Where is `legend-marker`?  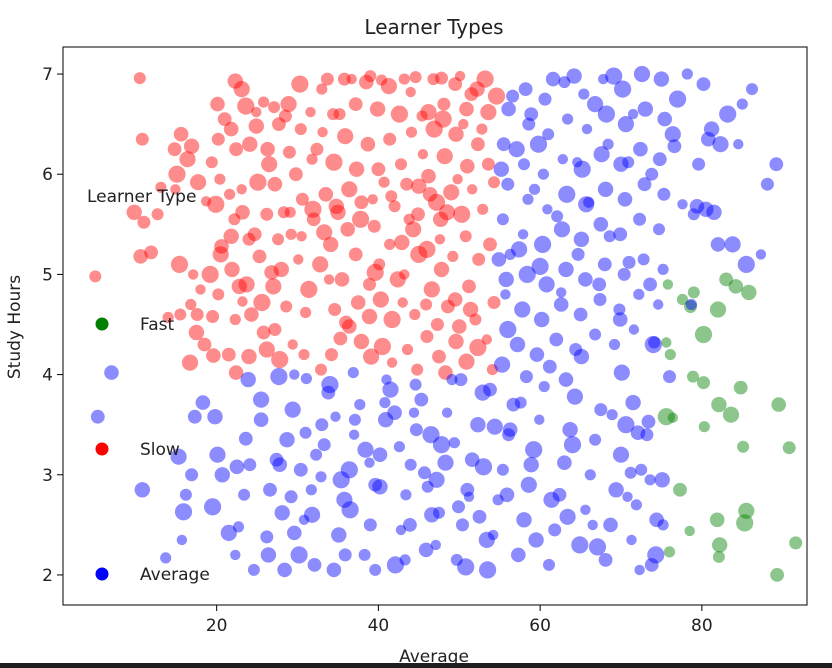 legend-marker is located at coordinates (102, 574).